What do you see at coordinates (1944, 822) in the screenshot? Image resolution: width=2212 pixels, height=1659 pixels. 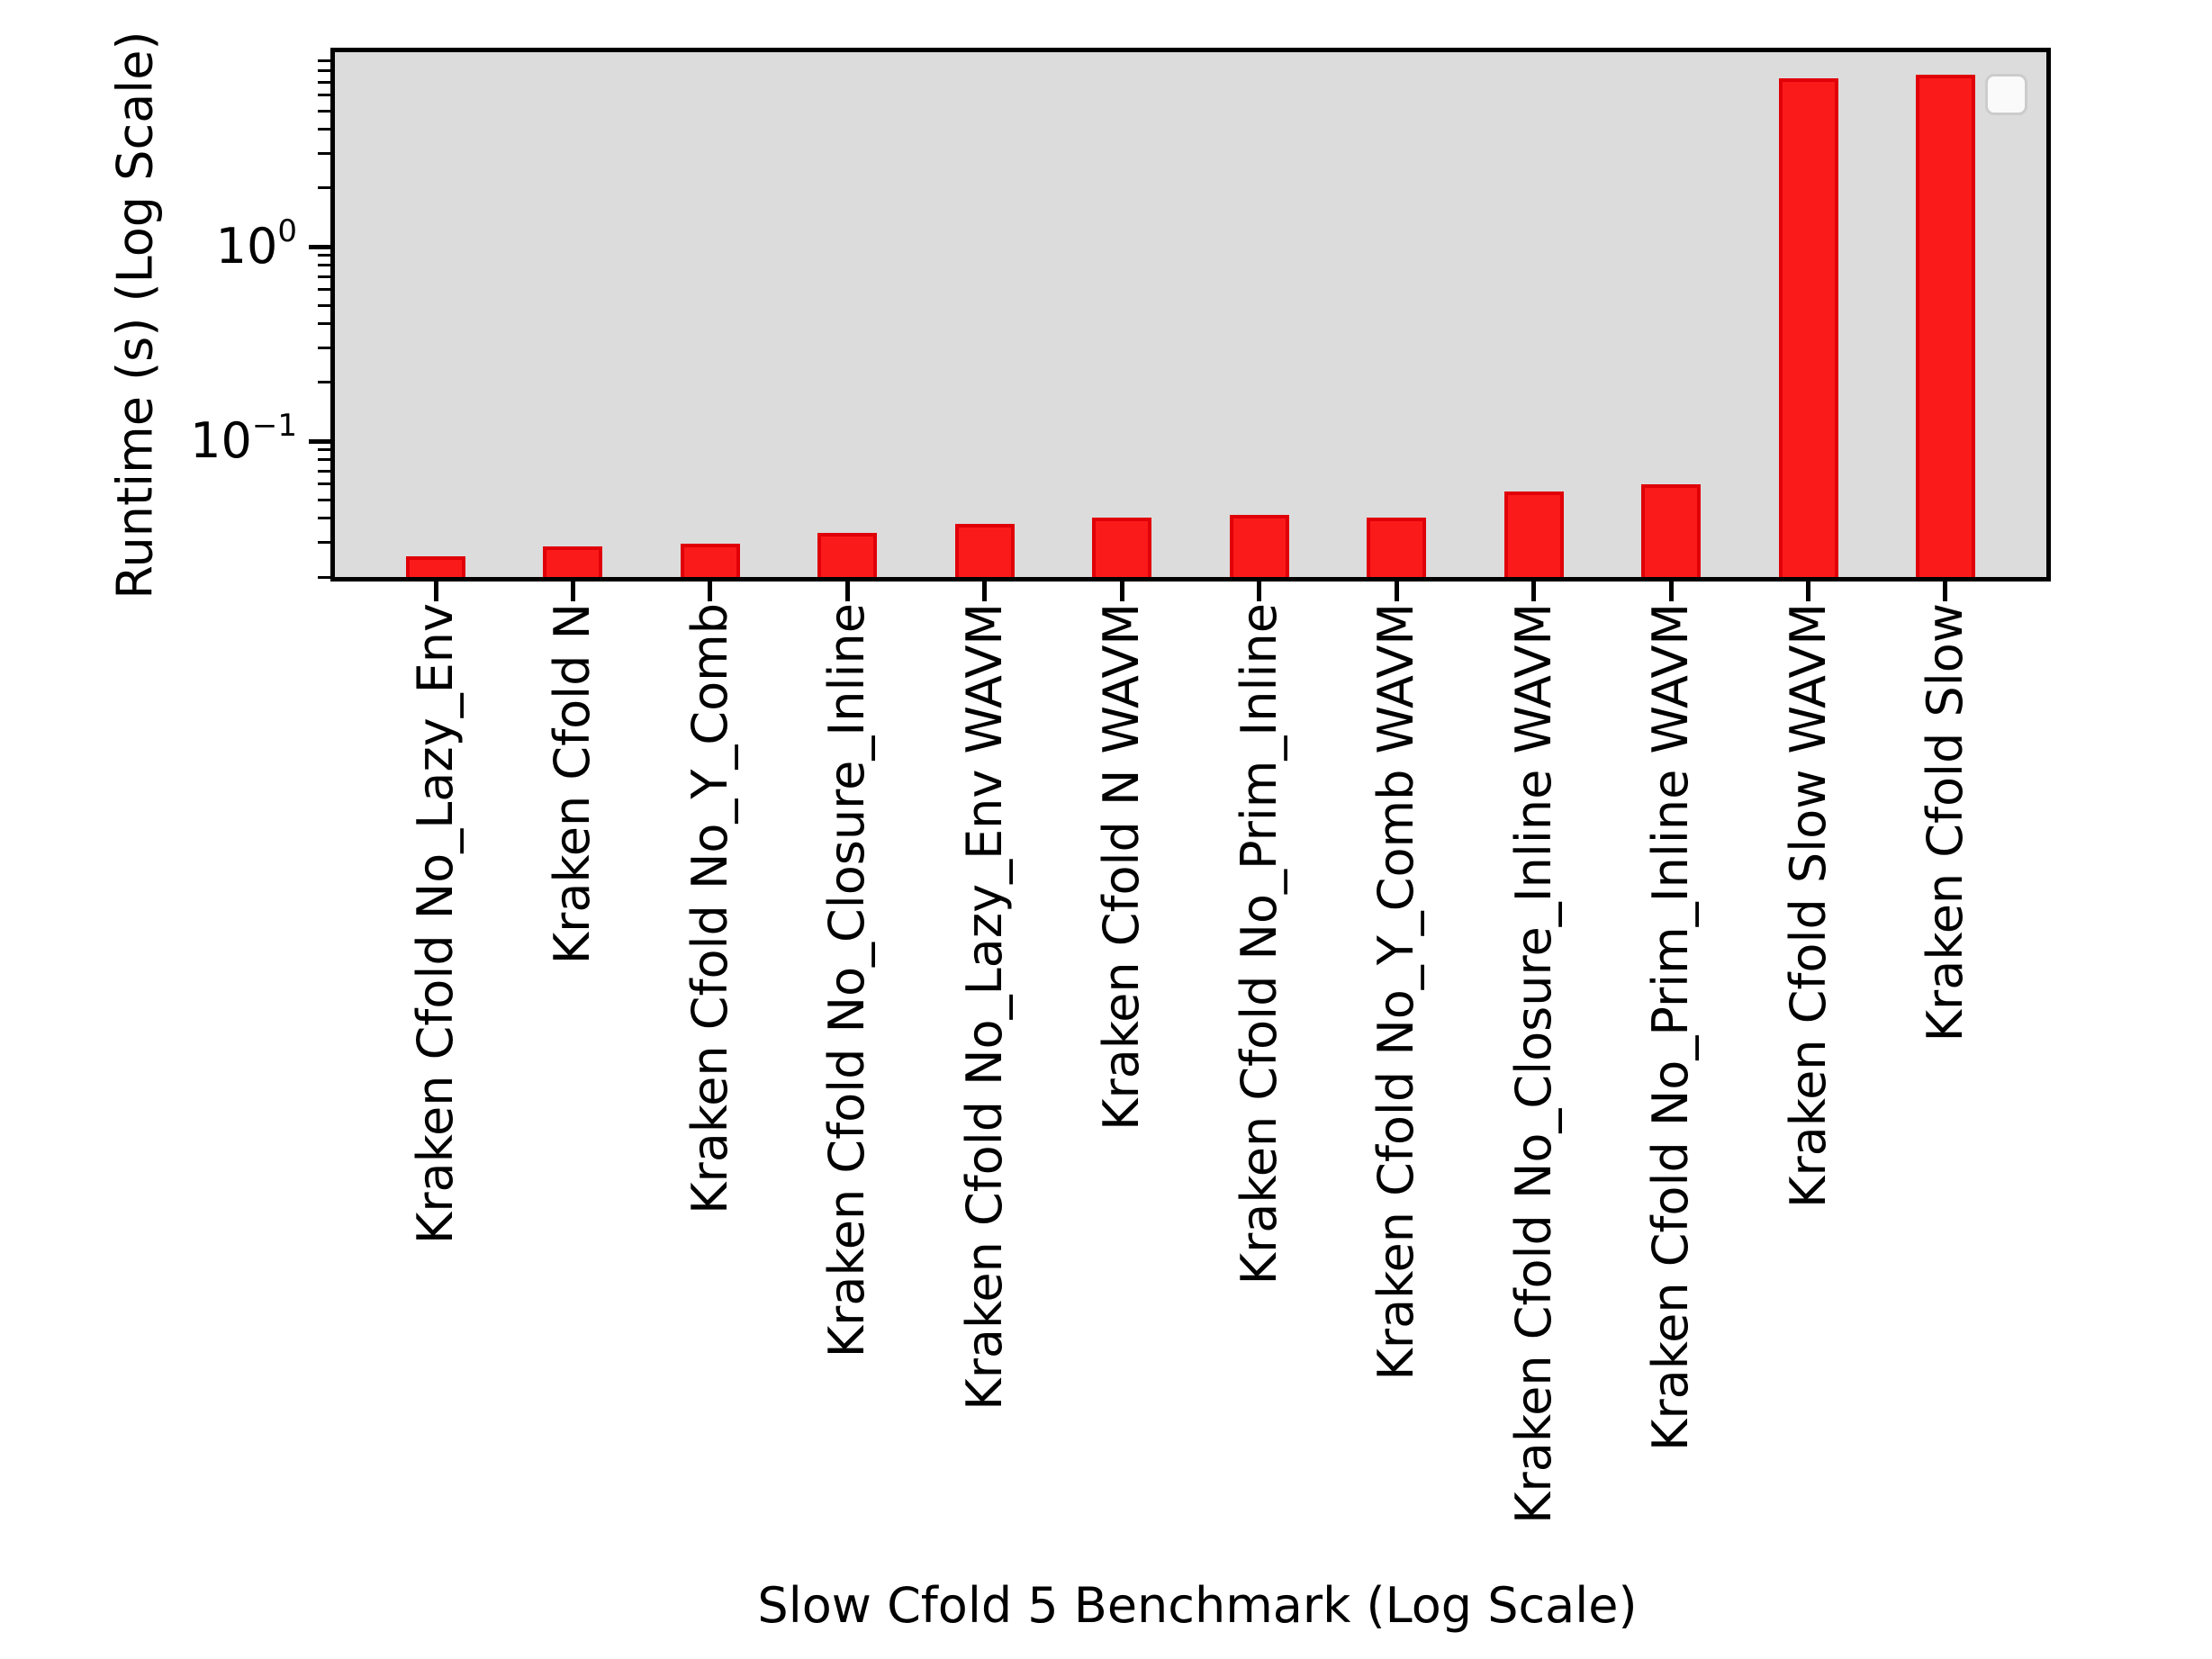 I see `x-tick-label: Kraken Cfold Slow` at bounding box center [1944, 822].